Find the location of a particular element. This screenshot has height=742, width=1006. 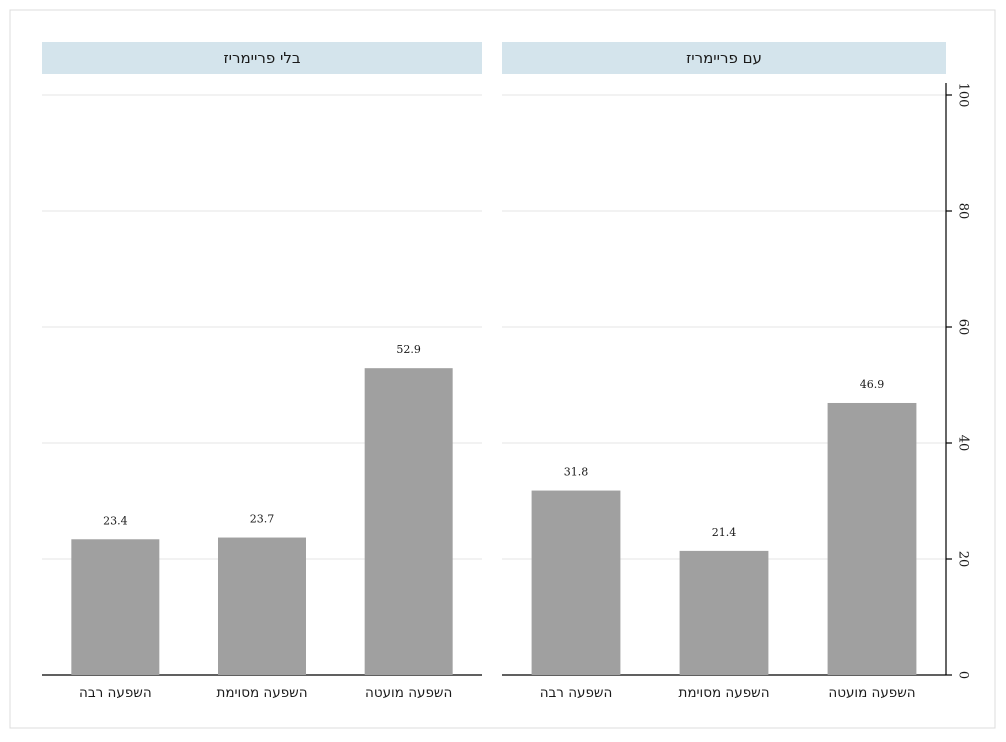

y-tick-label: 0 is located at coordinates (962, 675).